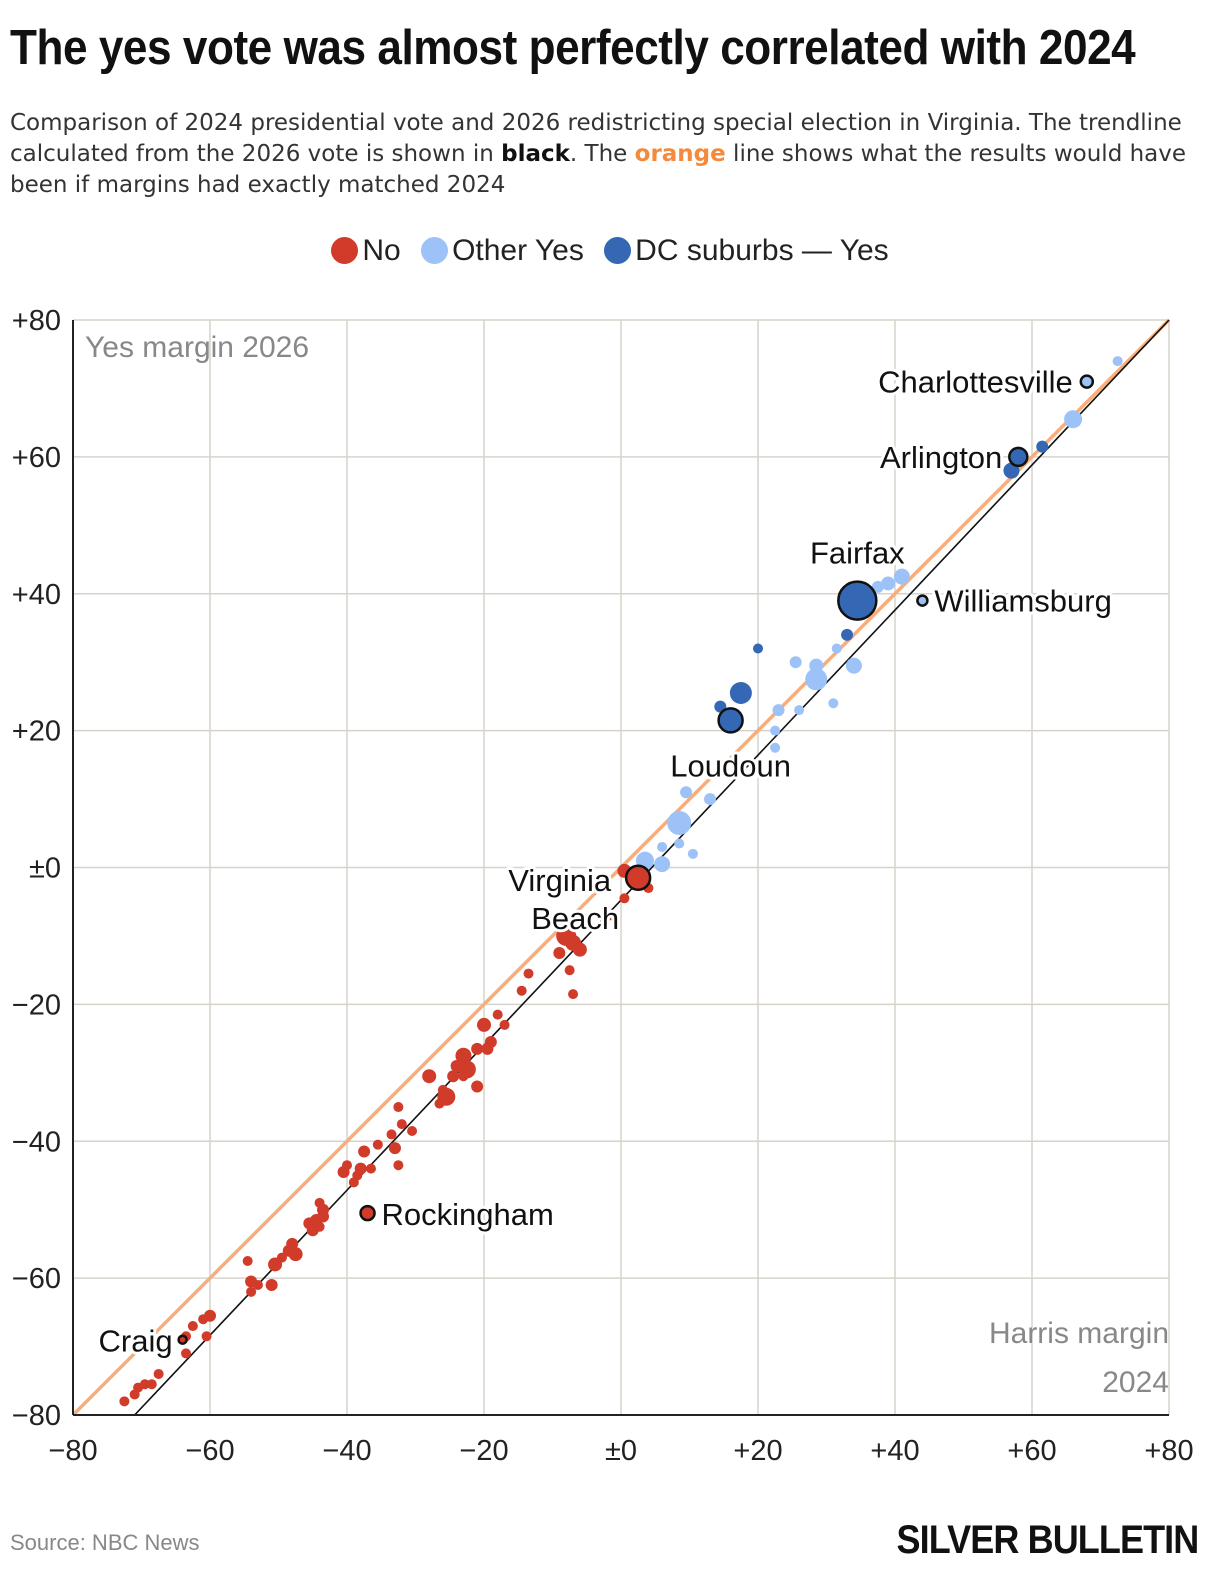 This screenshot has width=1220, height=1588. I want to click on x-tick-label: +40, so click(894, 1451).